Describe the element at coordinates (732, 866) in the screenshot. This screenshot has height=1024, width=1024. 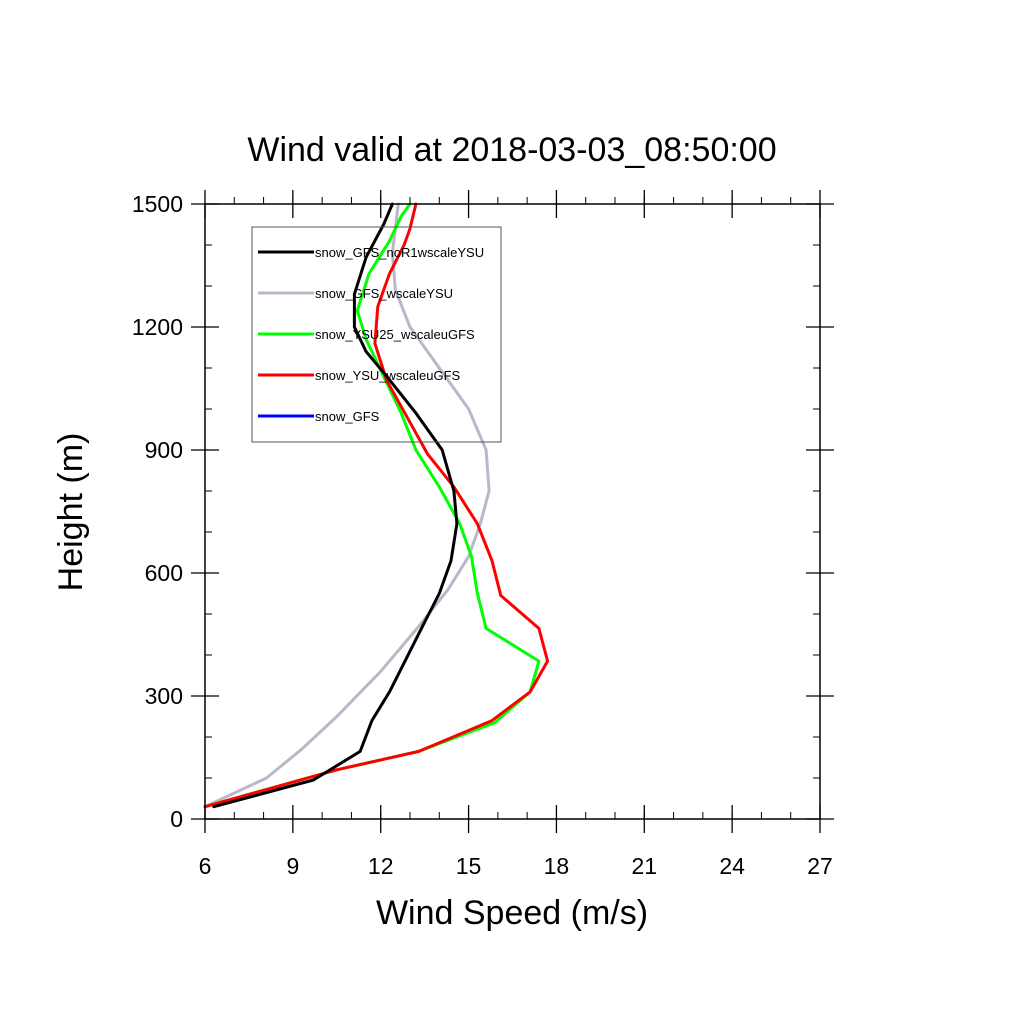
I see `x-tick-label: 24` at that location.